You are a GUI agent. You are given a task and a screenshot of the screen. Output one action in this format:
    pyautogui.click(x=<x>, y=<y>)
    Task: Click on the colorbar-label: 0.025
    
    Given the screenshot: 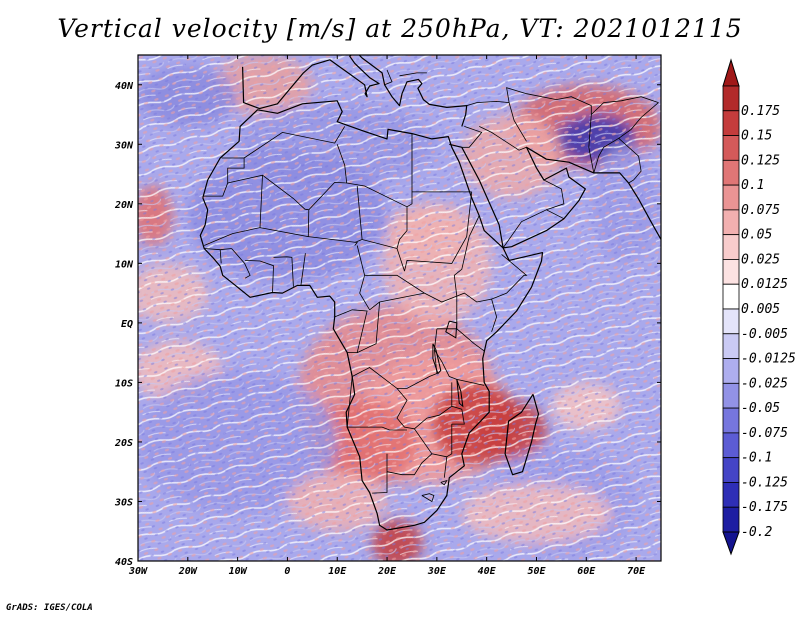 What is the action you would take?
    pyautogui.click(x=760, y=259)
    